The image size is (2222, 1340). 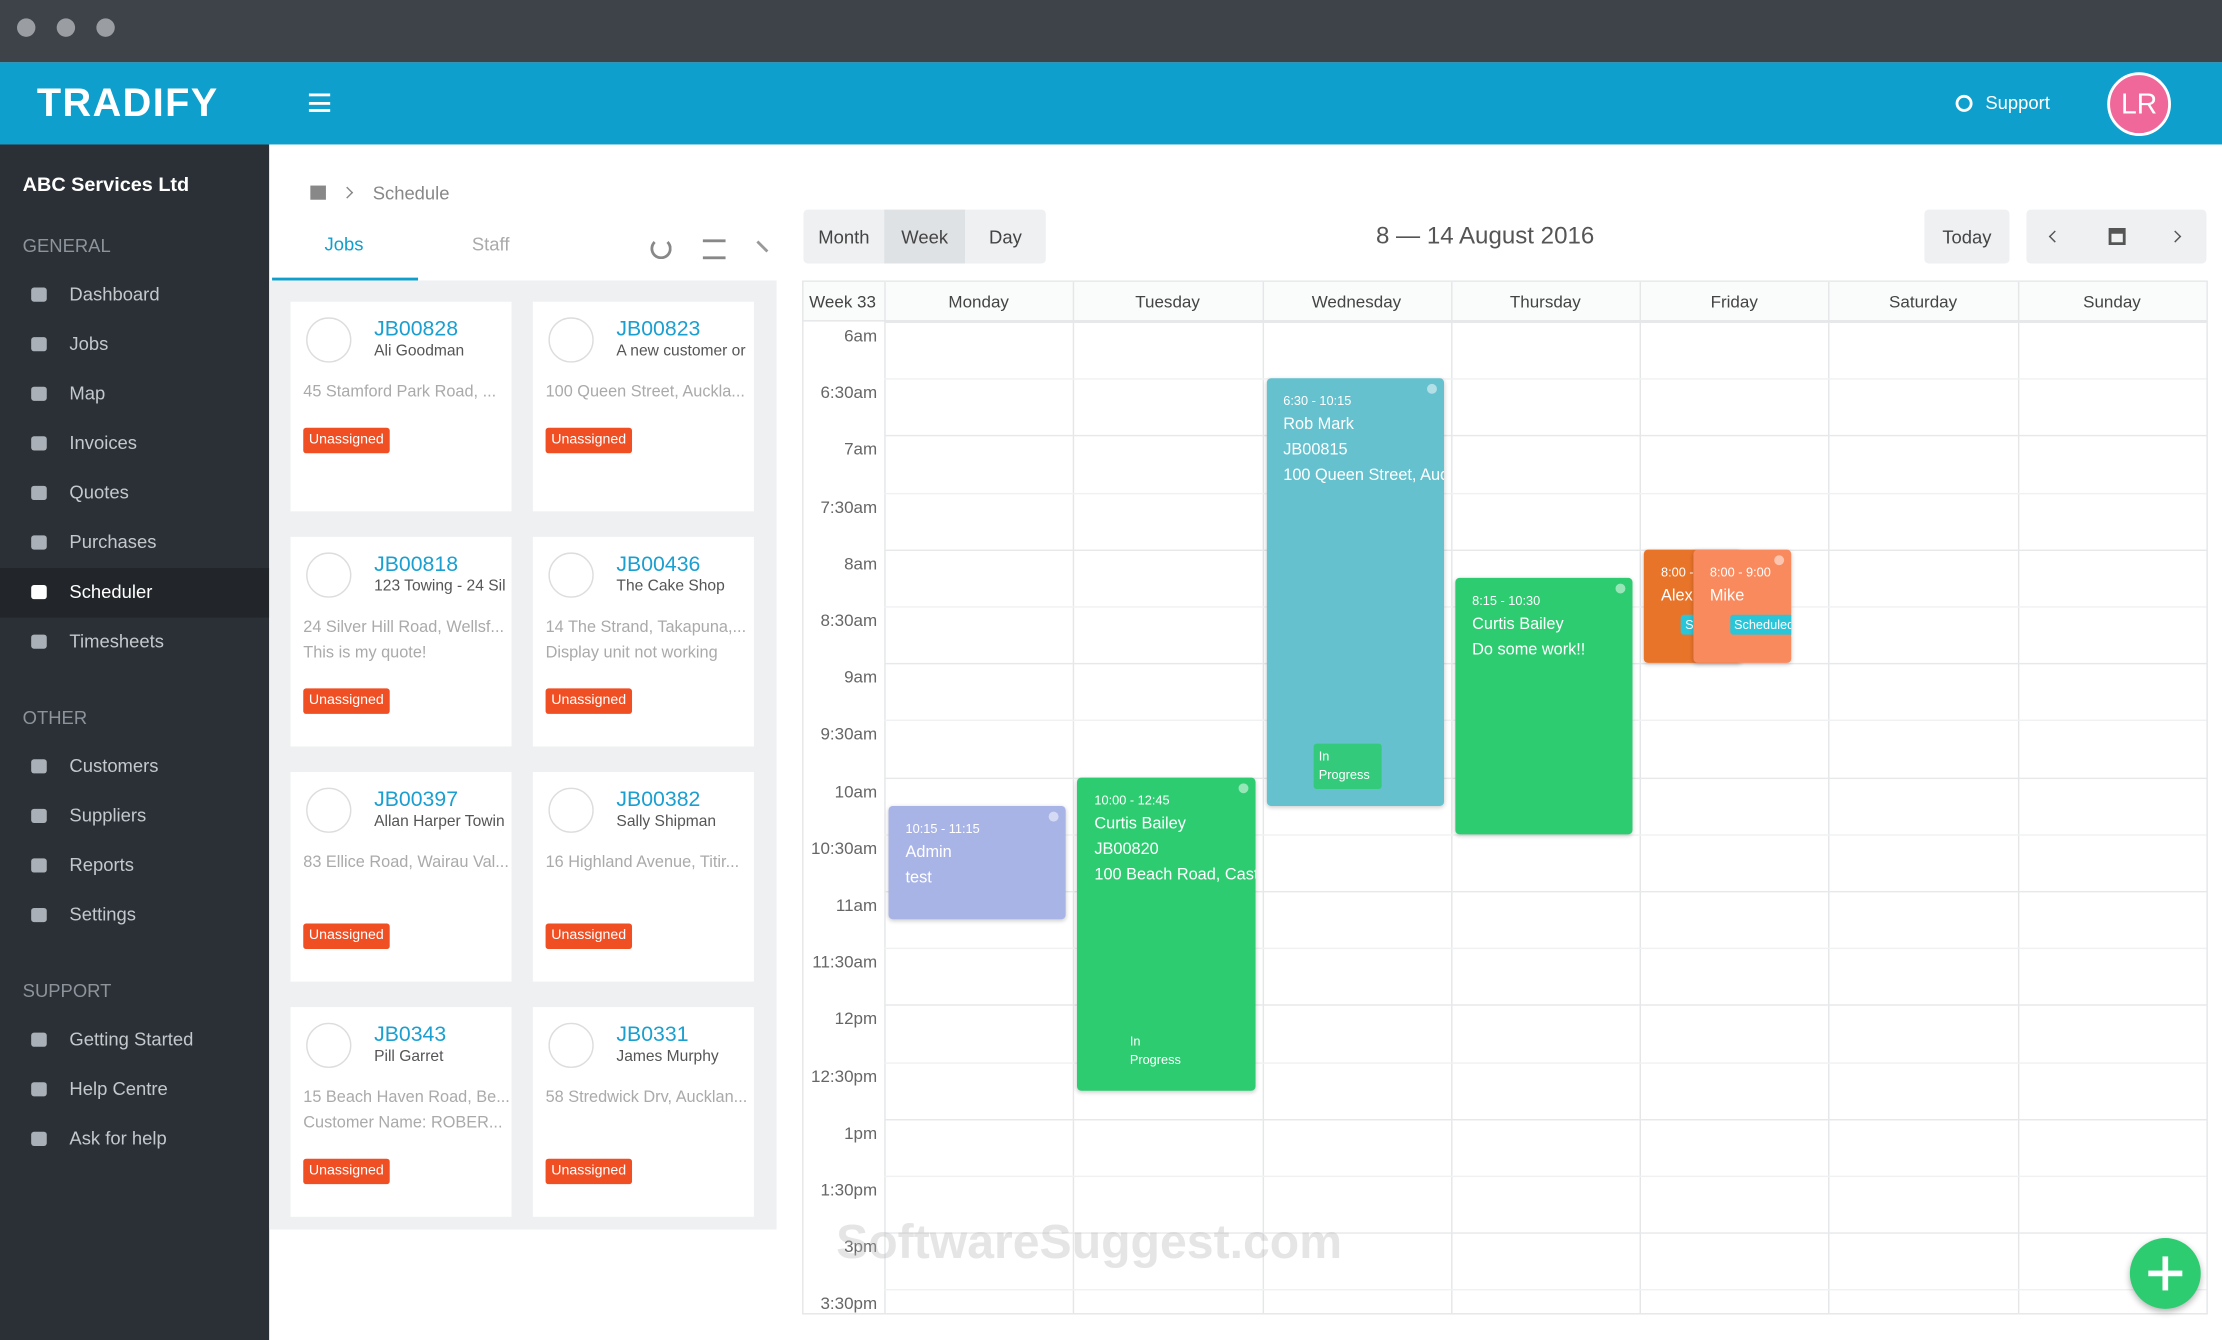 I want to click on tab-underline, so click(x=345, y=279).